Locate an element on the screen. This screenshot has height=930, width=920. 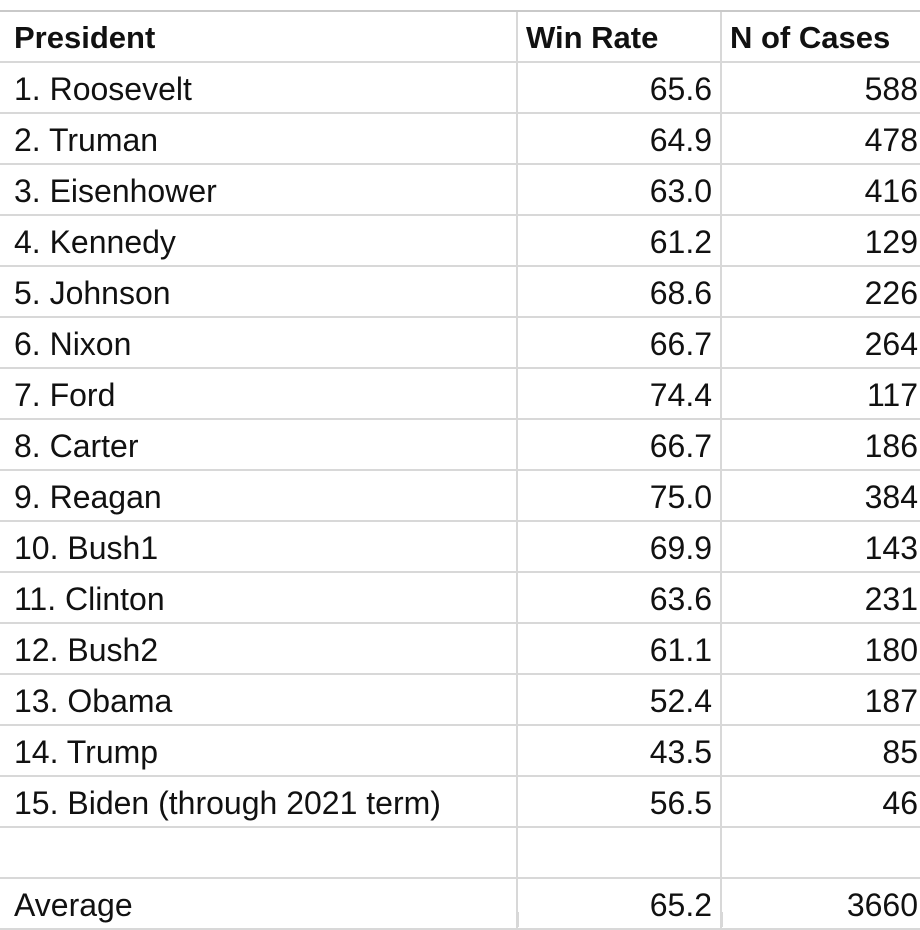
table-row: 5. Johnson 68.6 226 is located at coordinates (460, 292).